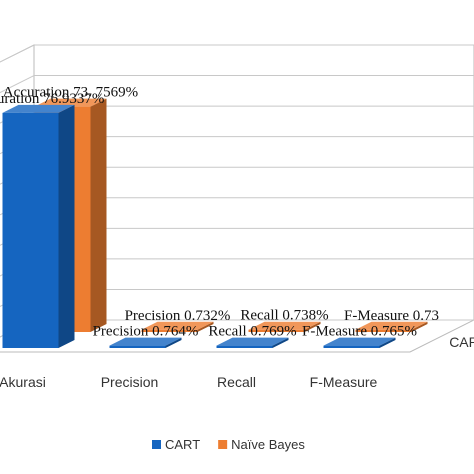  What do you see at coordinates (23, 382) in the screenshot?
I see `x-tick-label: Akurasi` at bounding box center [23, 382].